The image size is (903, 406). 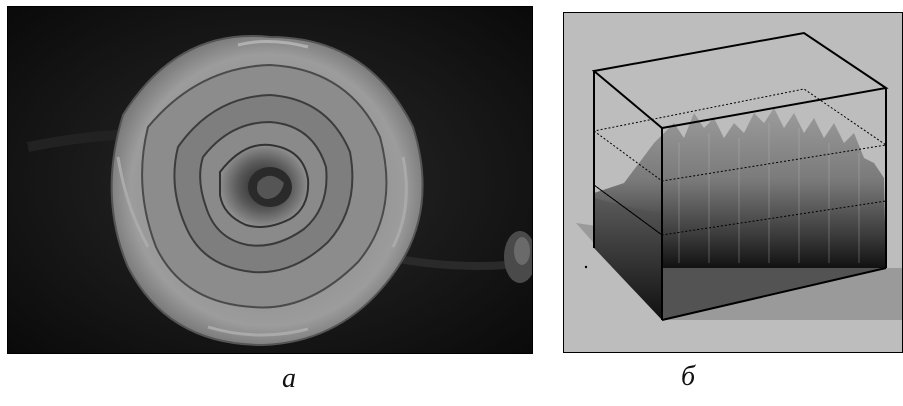 What do you see at coordinates (688, 376) in the screenshot?
I see `panel-b-caption: б` at bounding box center [688, 376].